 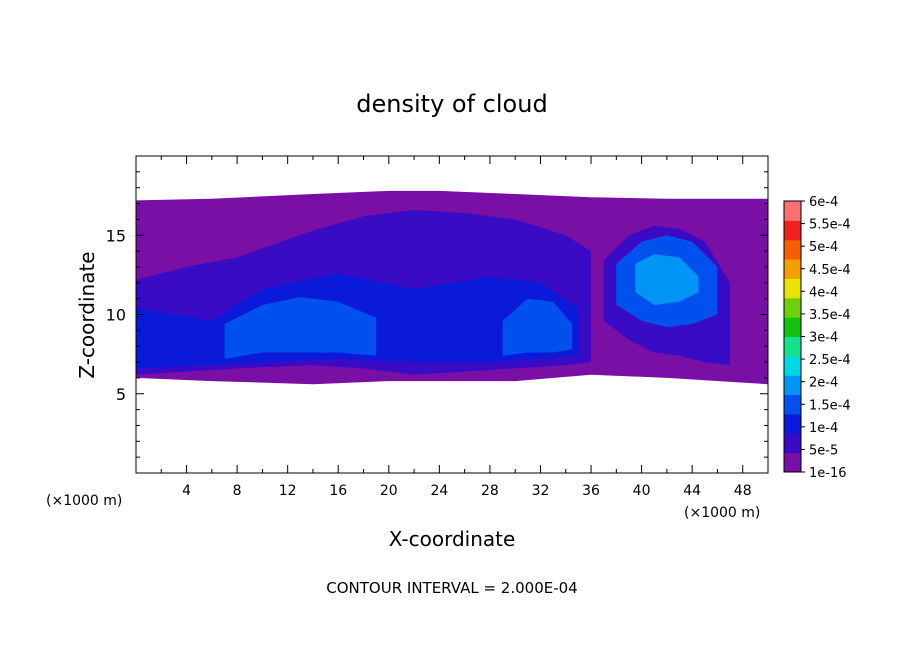 What do you see at coordinates (828, 473) in the screenshot?
I see `colorbar-label: 1e-16` at bounding box center [828, 473].